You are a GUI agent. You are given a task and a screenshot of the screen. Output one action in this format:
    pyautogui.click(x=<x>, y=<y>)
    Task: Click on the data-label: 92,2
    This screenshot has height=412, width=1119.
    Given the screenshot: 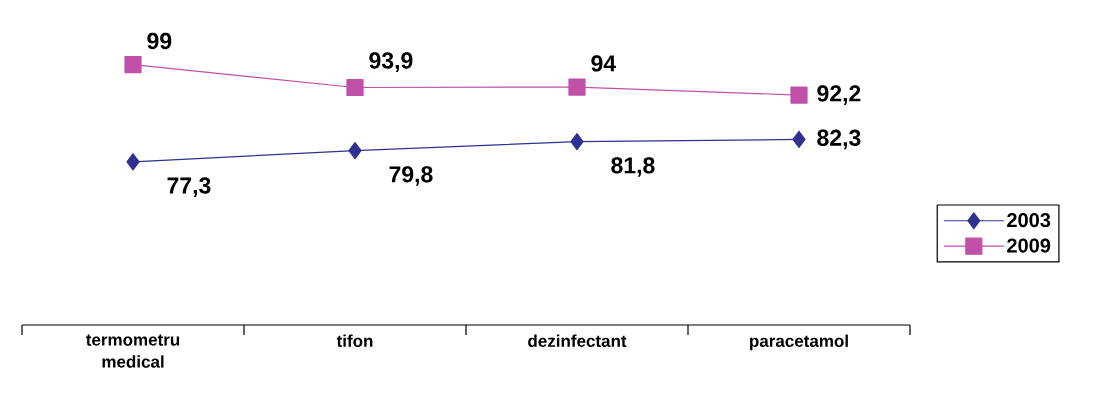 What is the action you would take?
    pyautogui.click(x=839, y=95)
    